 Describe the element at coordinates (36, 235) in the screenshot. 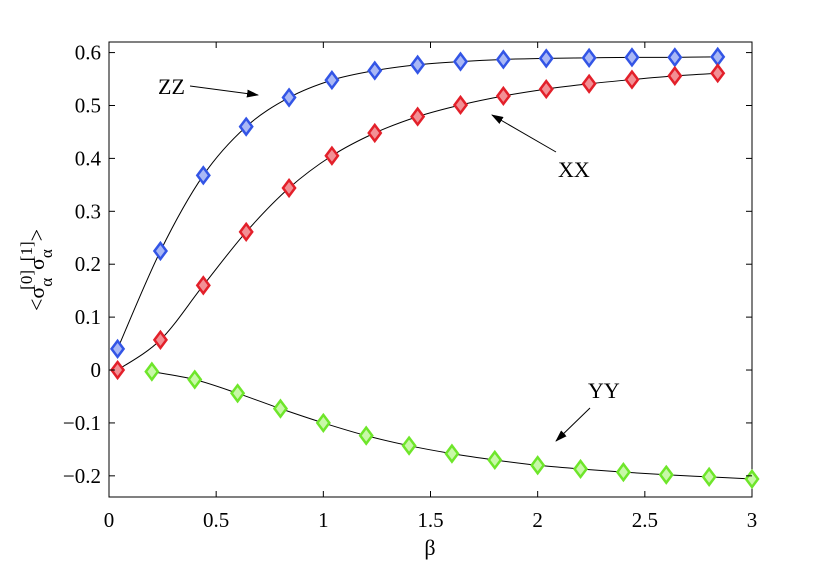

I see `y-label-part: >` at that location.